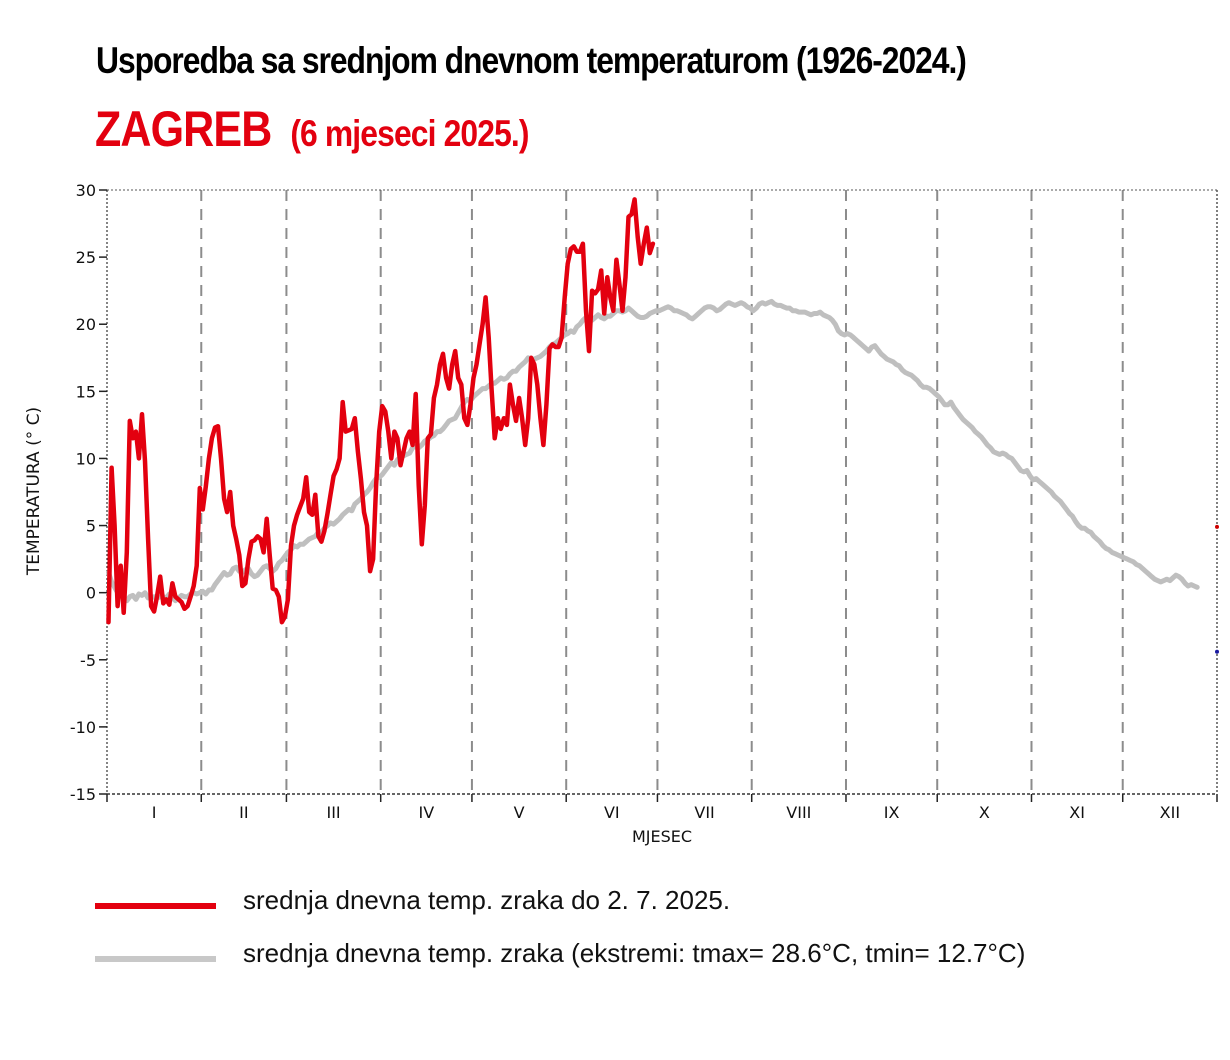  I want to click on x-axis-label: MJESEC, so click(662, 836).